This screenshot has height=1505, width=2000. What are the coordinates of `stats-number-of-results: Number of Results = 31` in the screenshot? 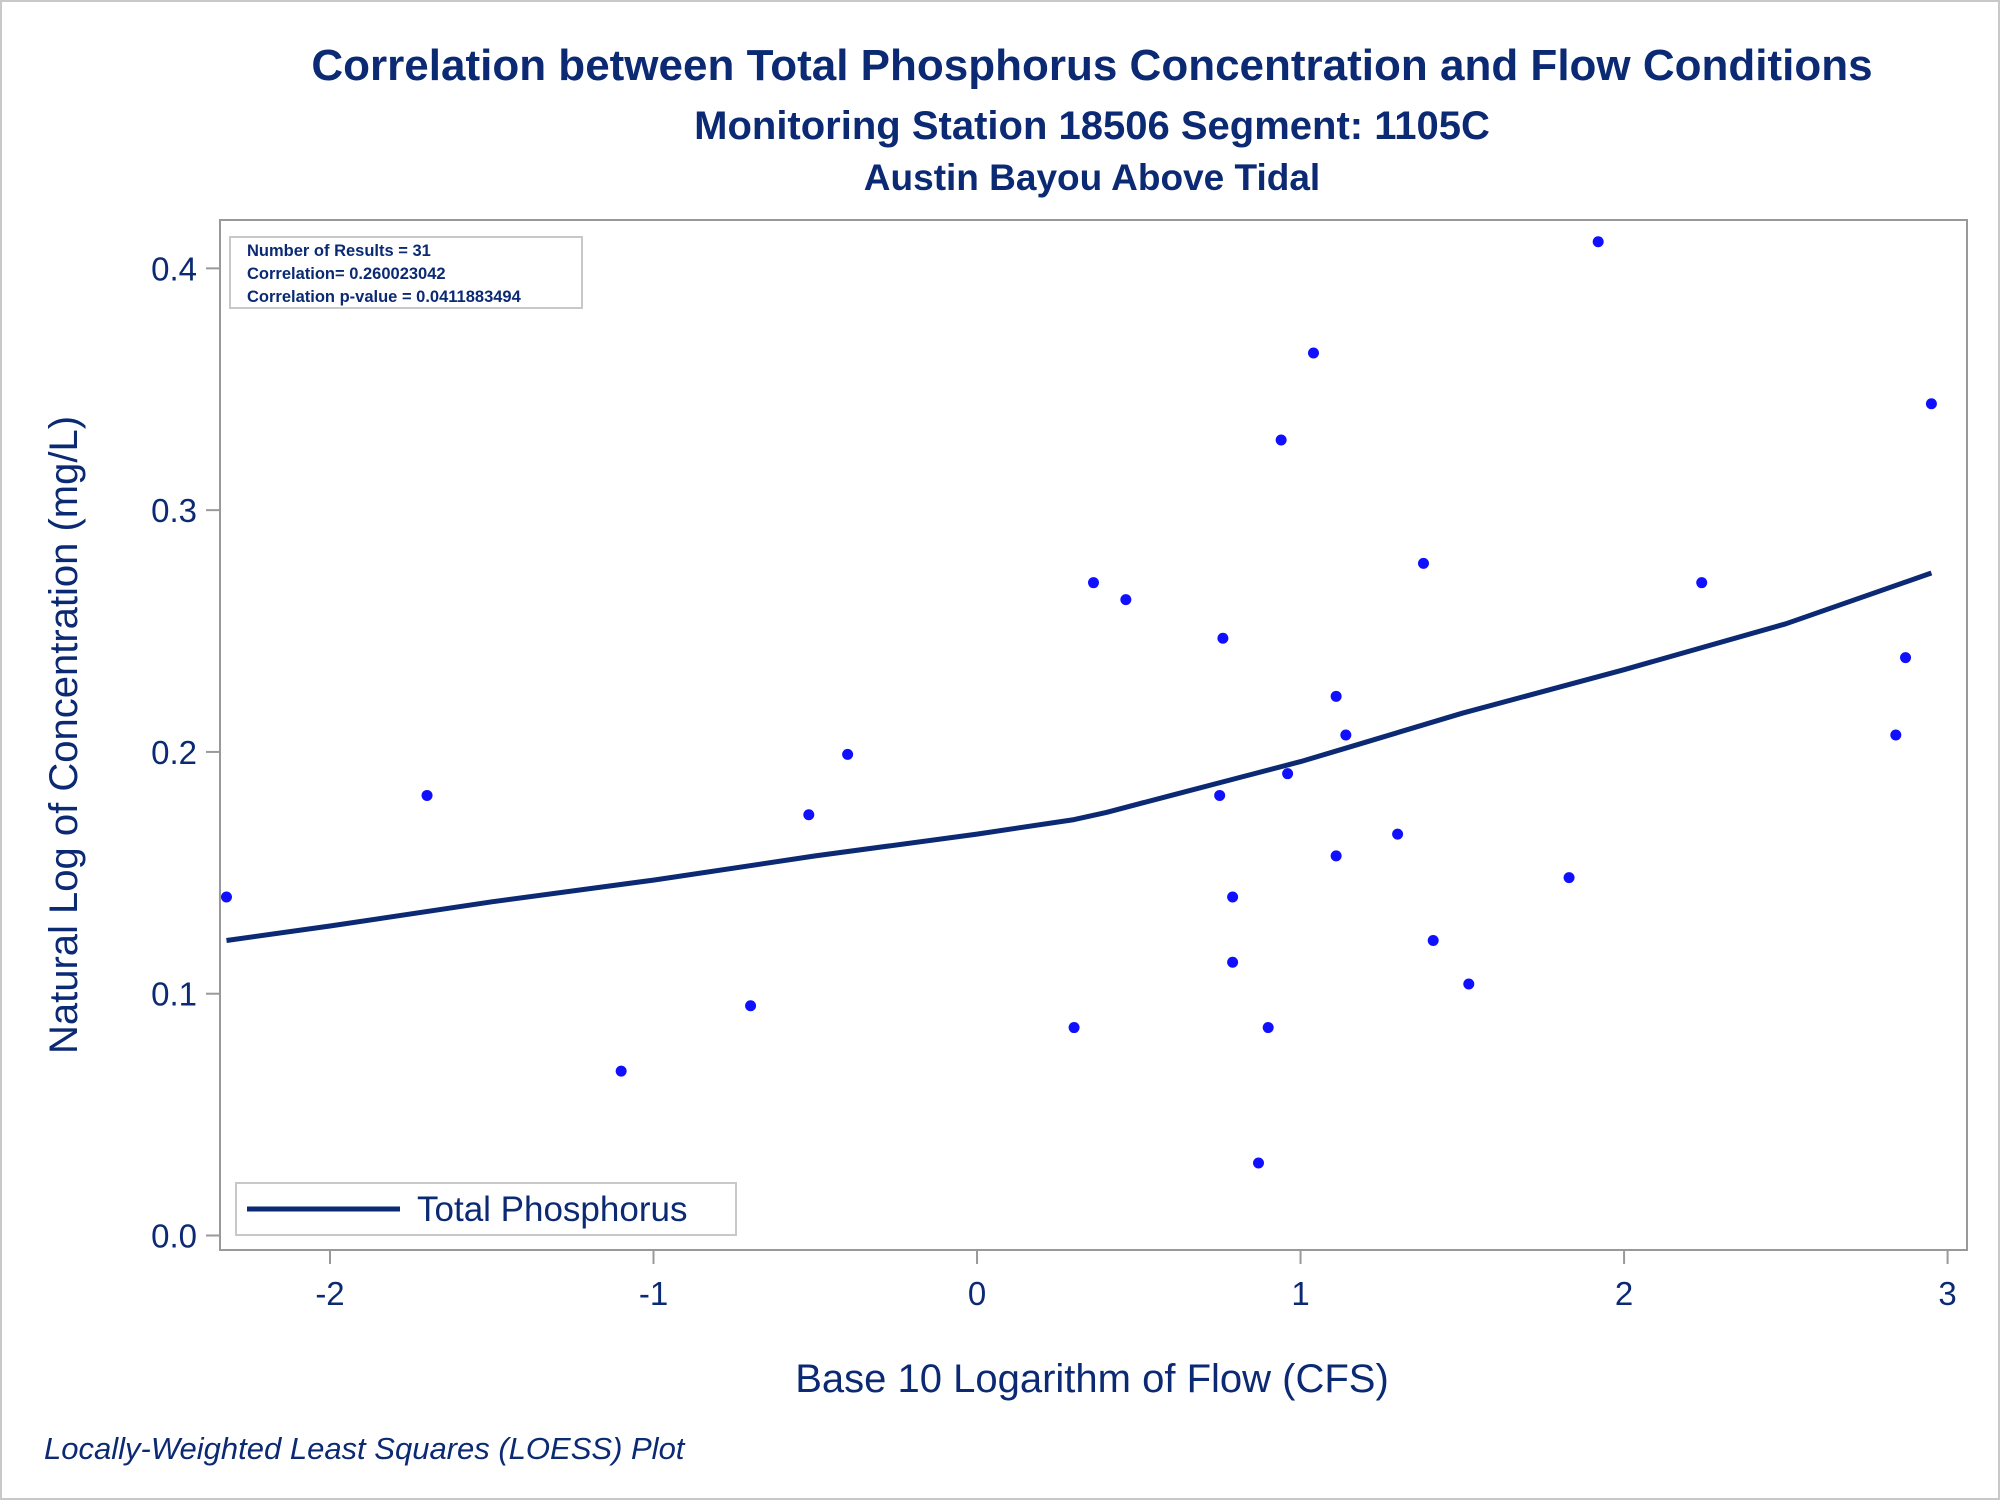 It's located at (339, 251).